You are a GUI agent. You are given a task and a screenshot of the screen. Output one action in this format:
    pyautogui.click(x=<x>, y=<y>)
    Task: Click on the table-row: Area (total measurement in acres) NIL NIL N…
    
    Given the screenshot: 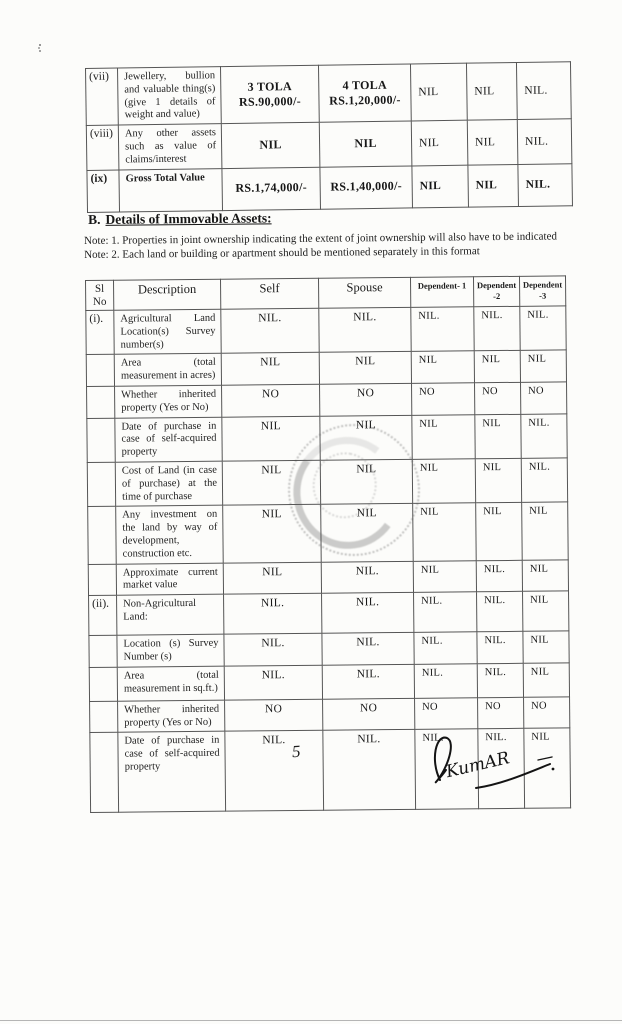 What is the action you would take?
    pyautogui.click(x=326, y=368)
    